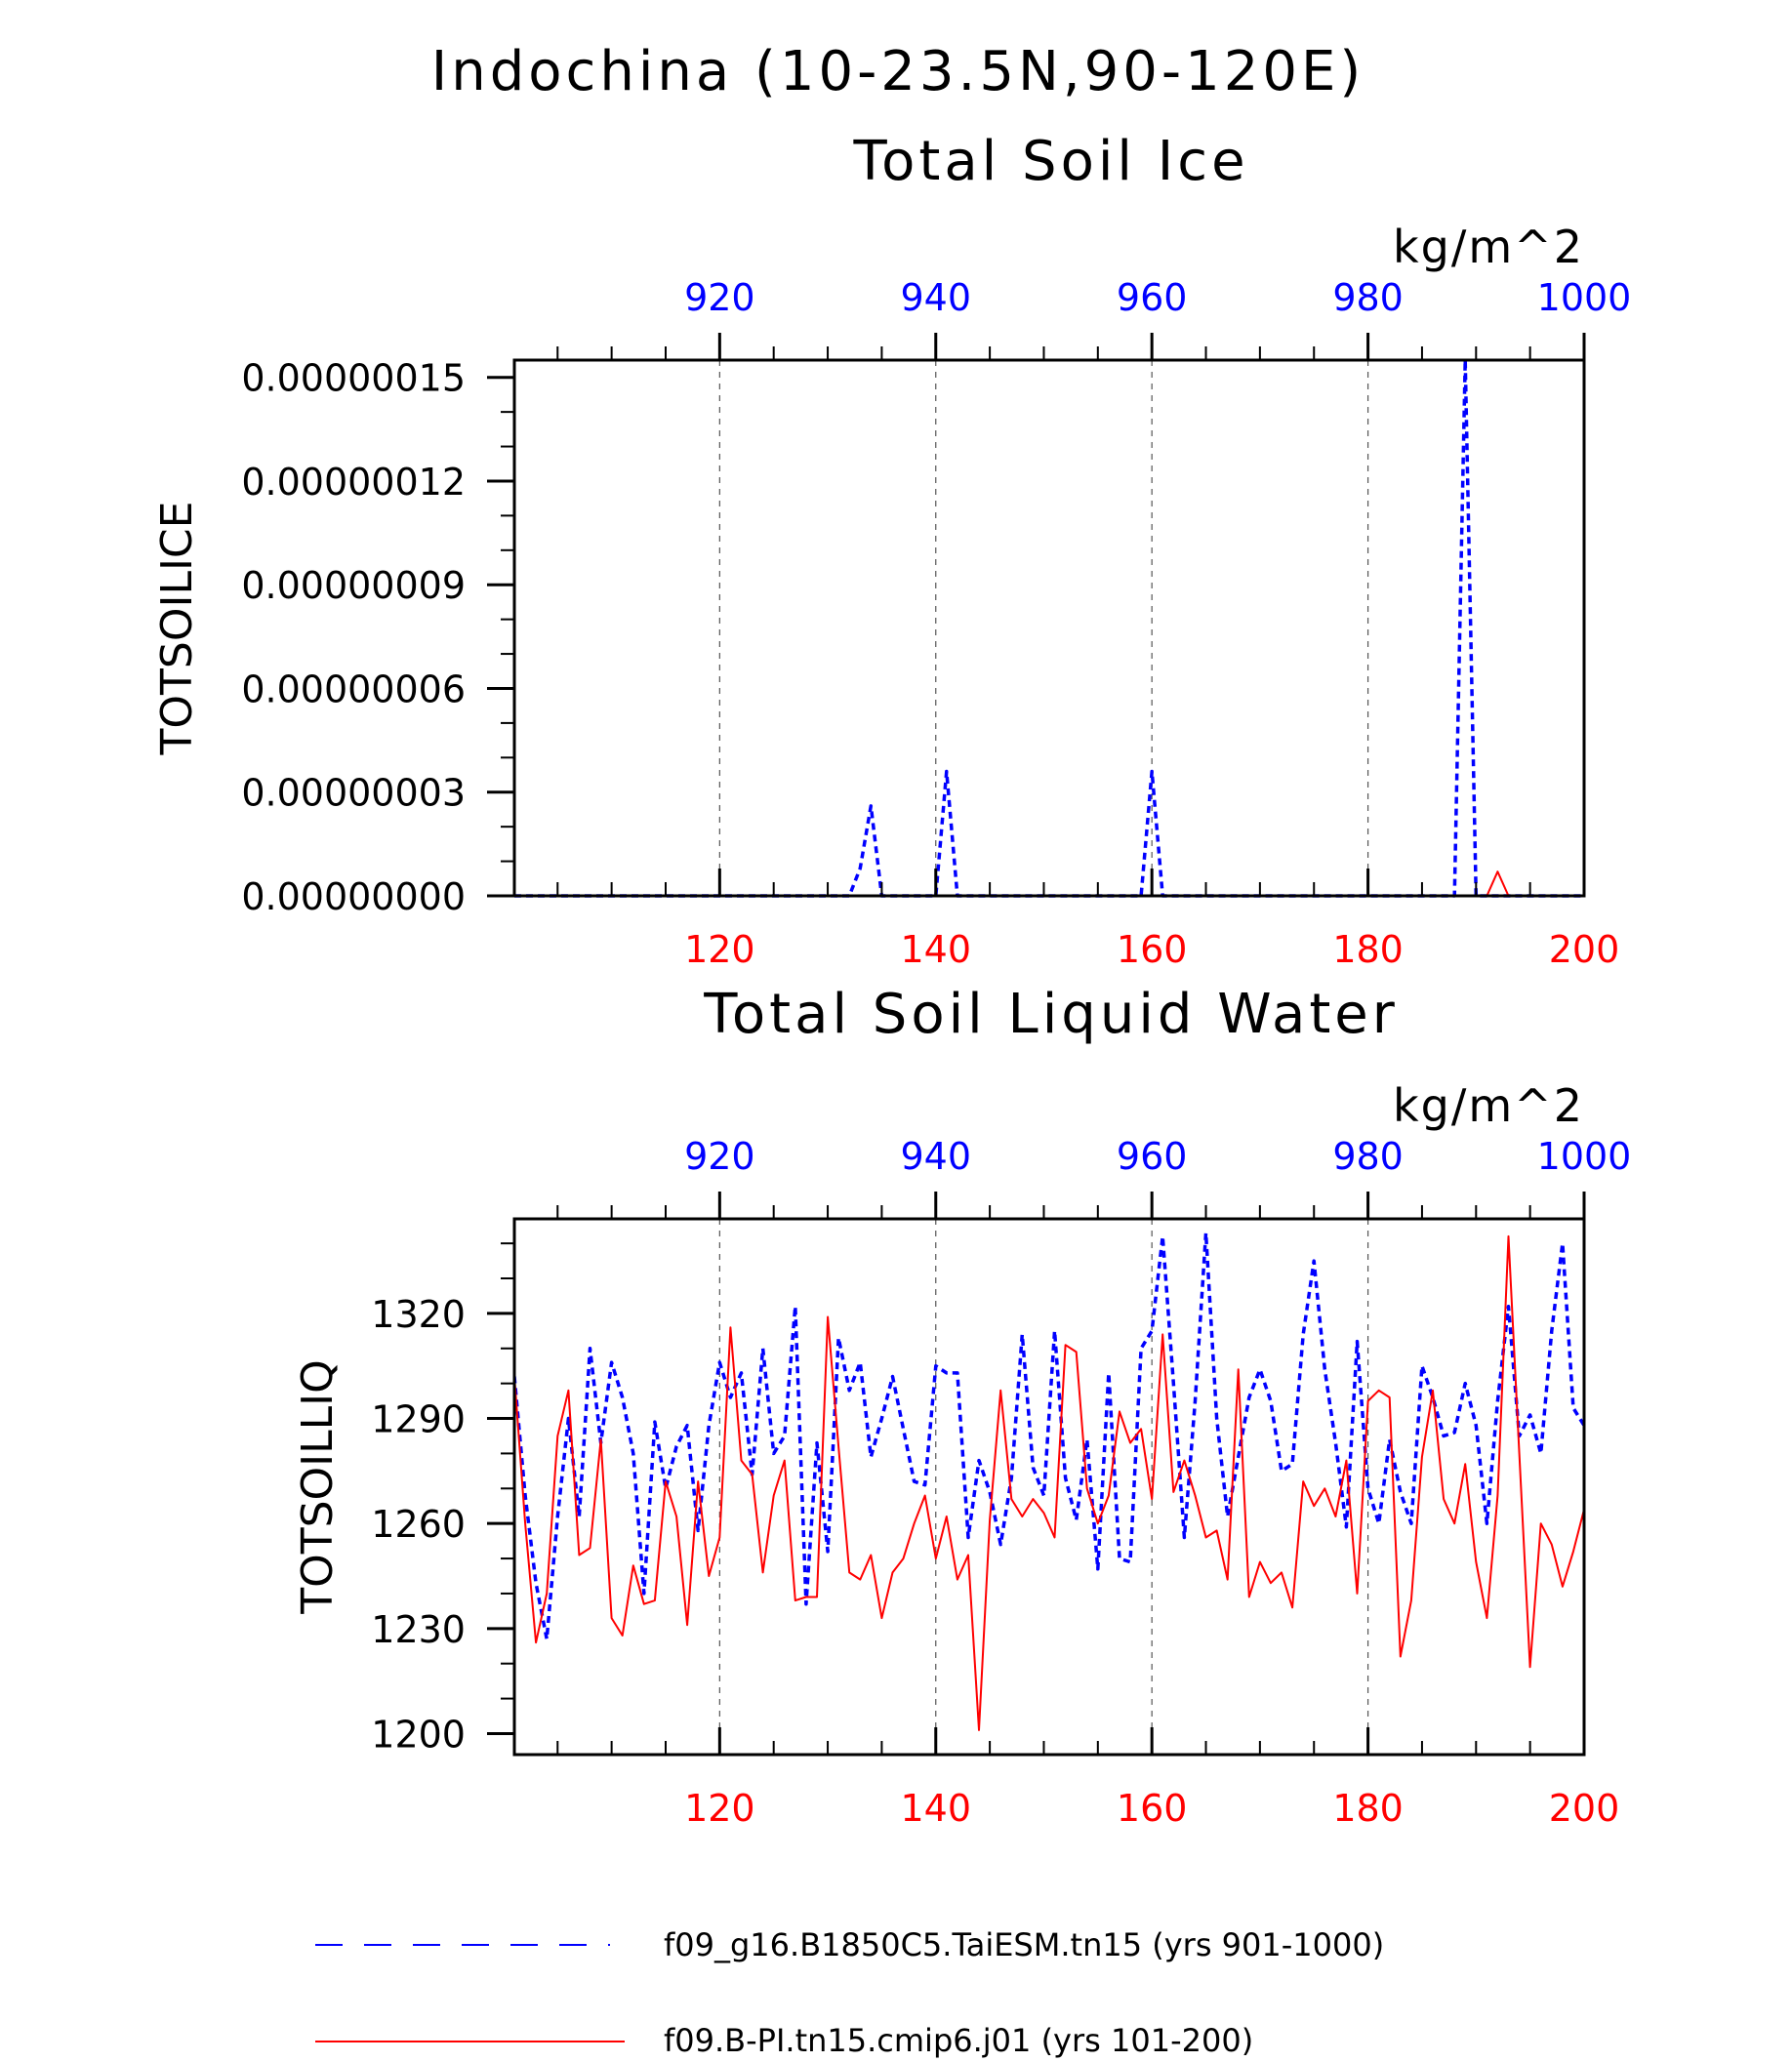  What do you see at coordinates (418, 1419) in the screenshot?
I see `y-tick-label: 1290` at bounding box center [418, 1419].